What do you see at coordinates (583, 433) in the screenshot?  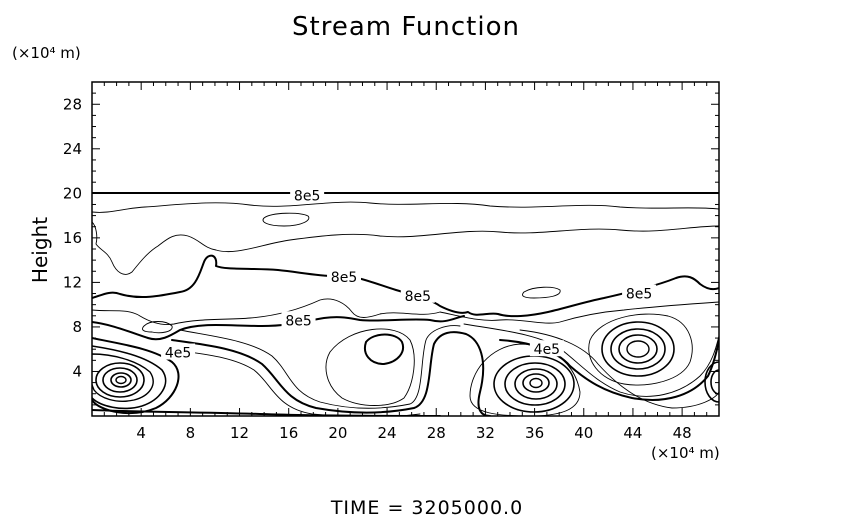 I see `x-tick-label: 40` at bounding box center [583, 433].